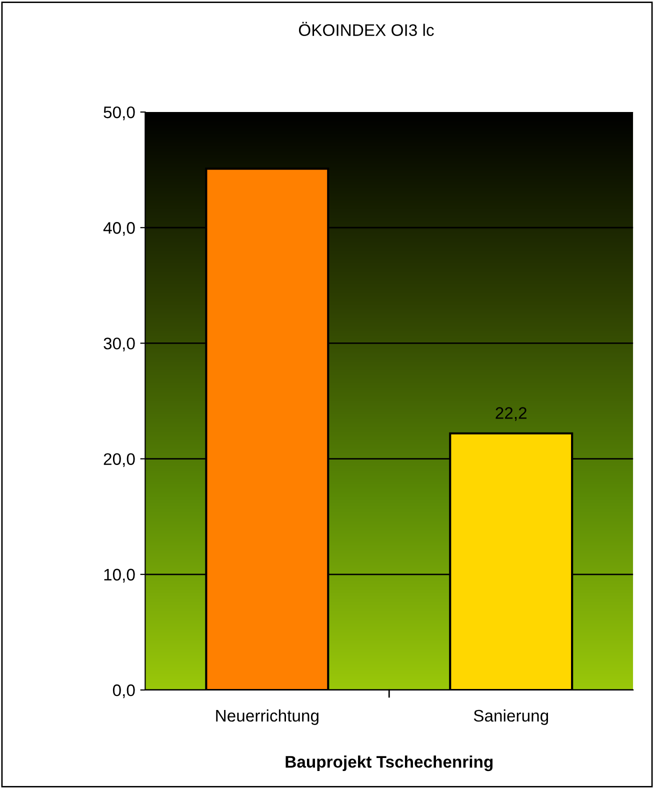 This screenshot has width=654, height=789. What do you see at coordinates (119, 113) in the screenshot?
I see `y-tick-label: 50,0` at bounding box center [119, 113].